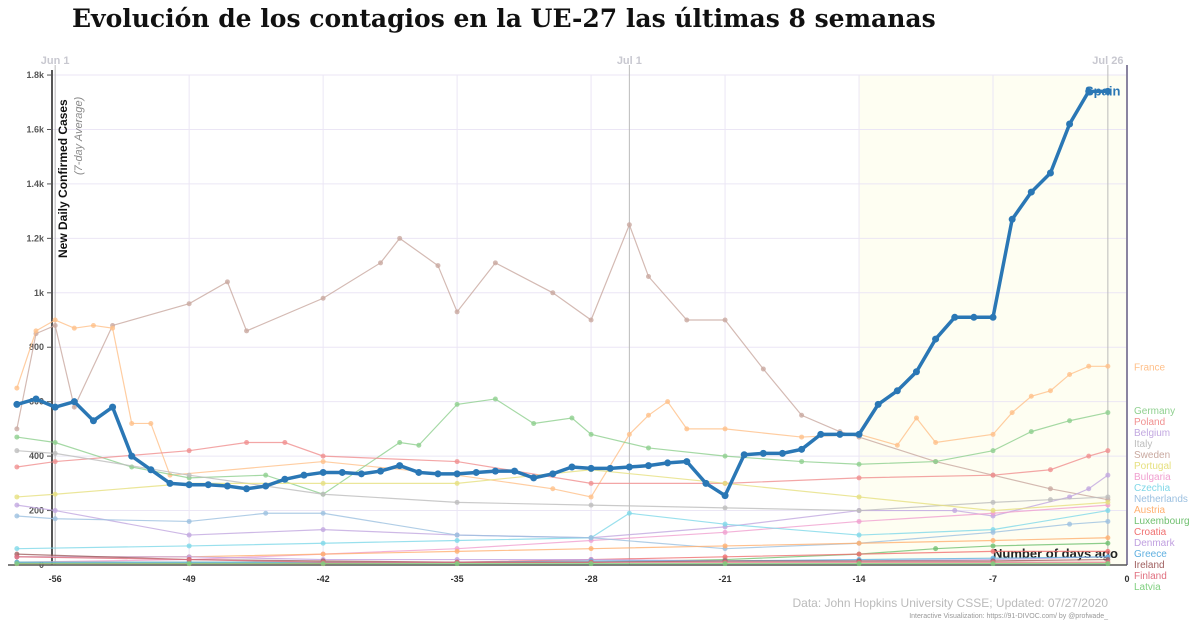  Describe the element at coordinates (1126, 579) in the screenshot. I see `x-tick-label: 0` at that location.